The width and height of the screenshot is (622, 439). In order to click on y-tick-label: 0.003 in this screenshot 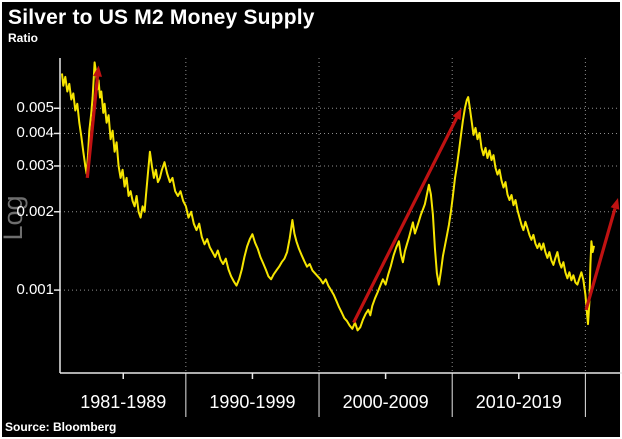, I will do `click(35, 165)`.